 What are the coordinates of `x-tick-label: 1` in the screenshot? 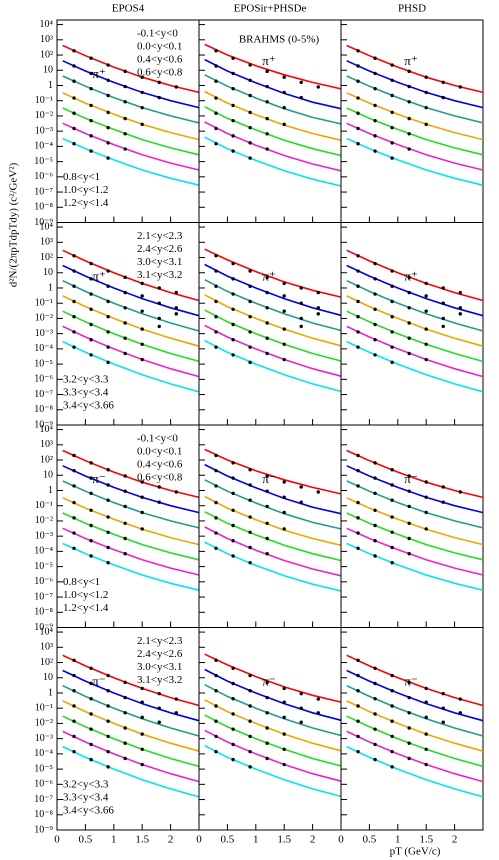 It's located at (256, 840).